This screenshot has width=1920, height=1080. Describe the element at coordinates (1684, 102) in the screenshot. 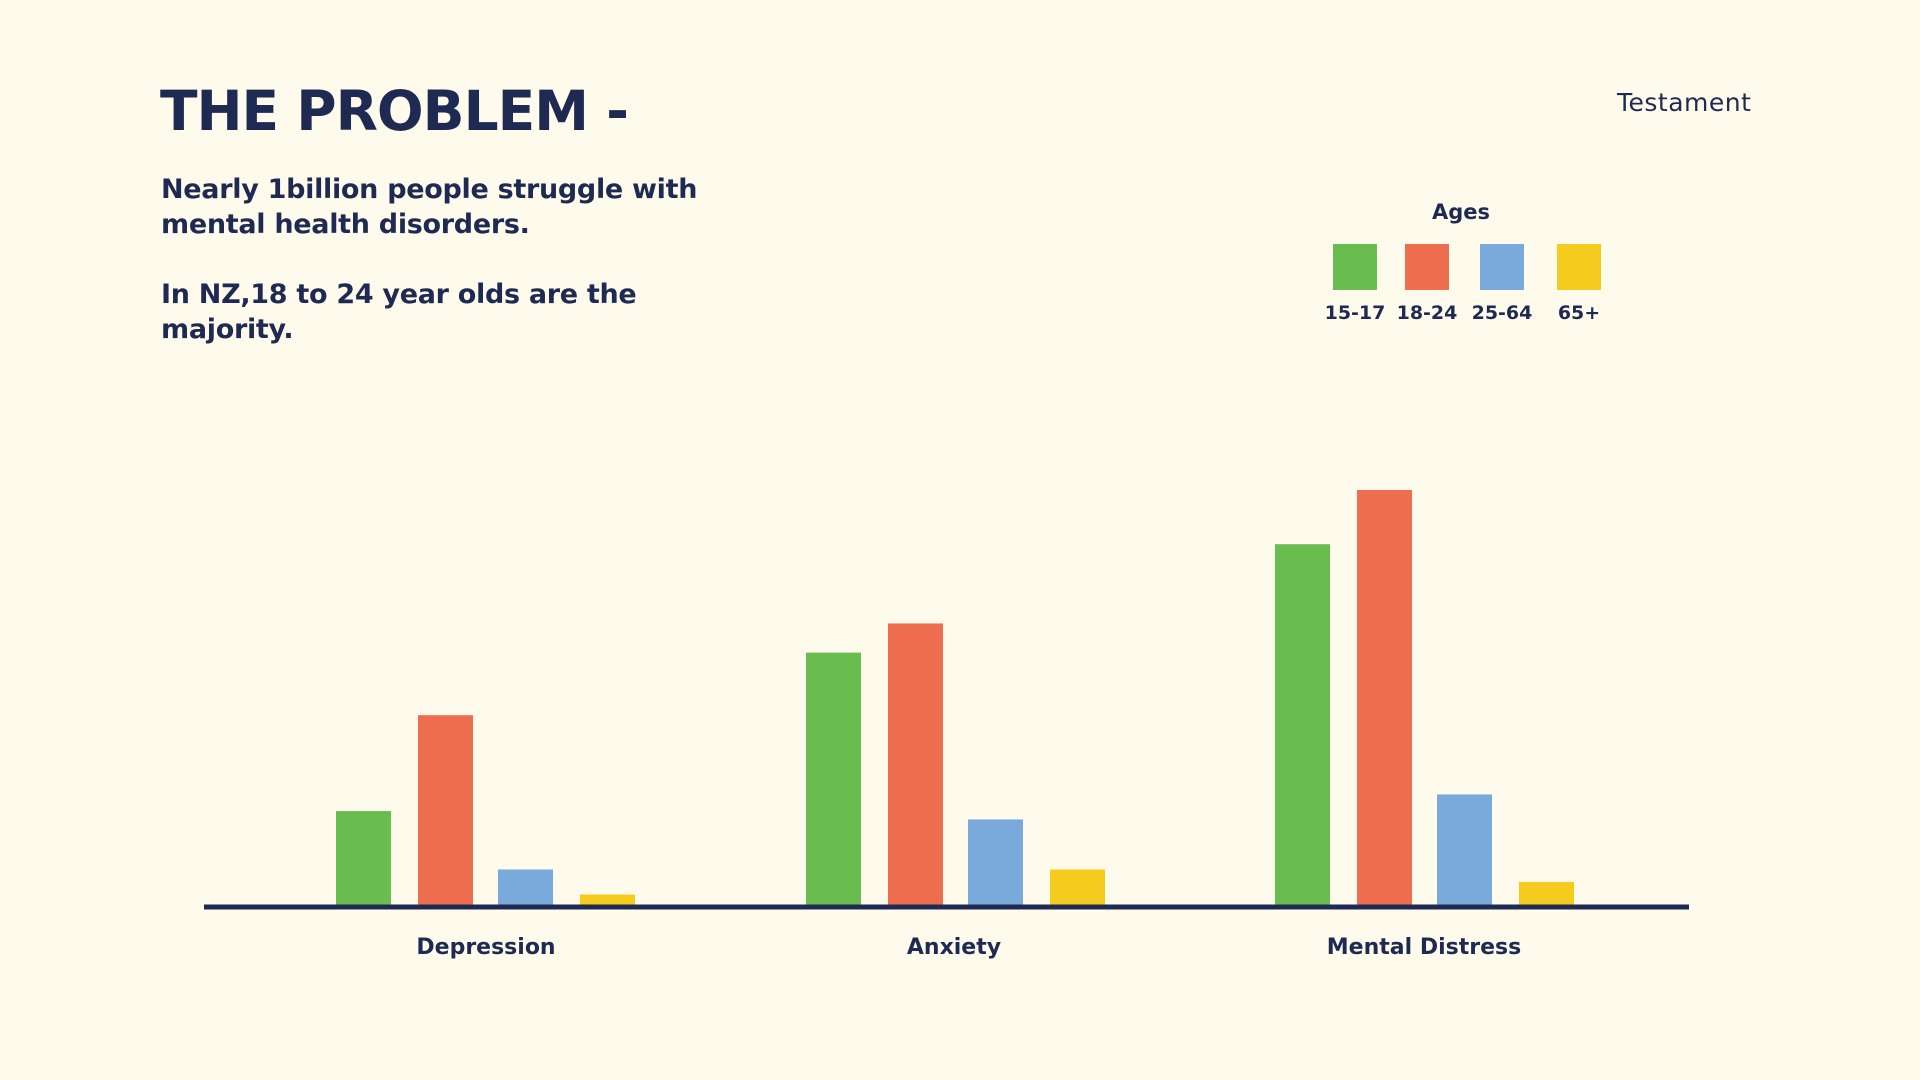

I see `brand-logo: Testament` at that location.